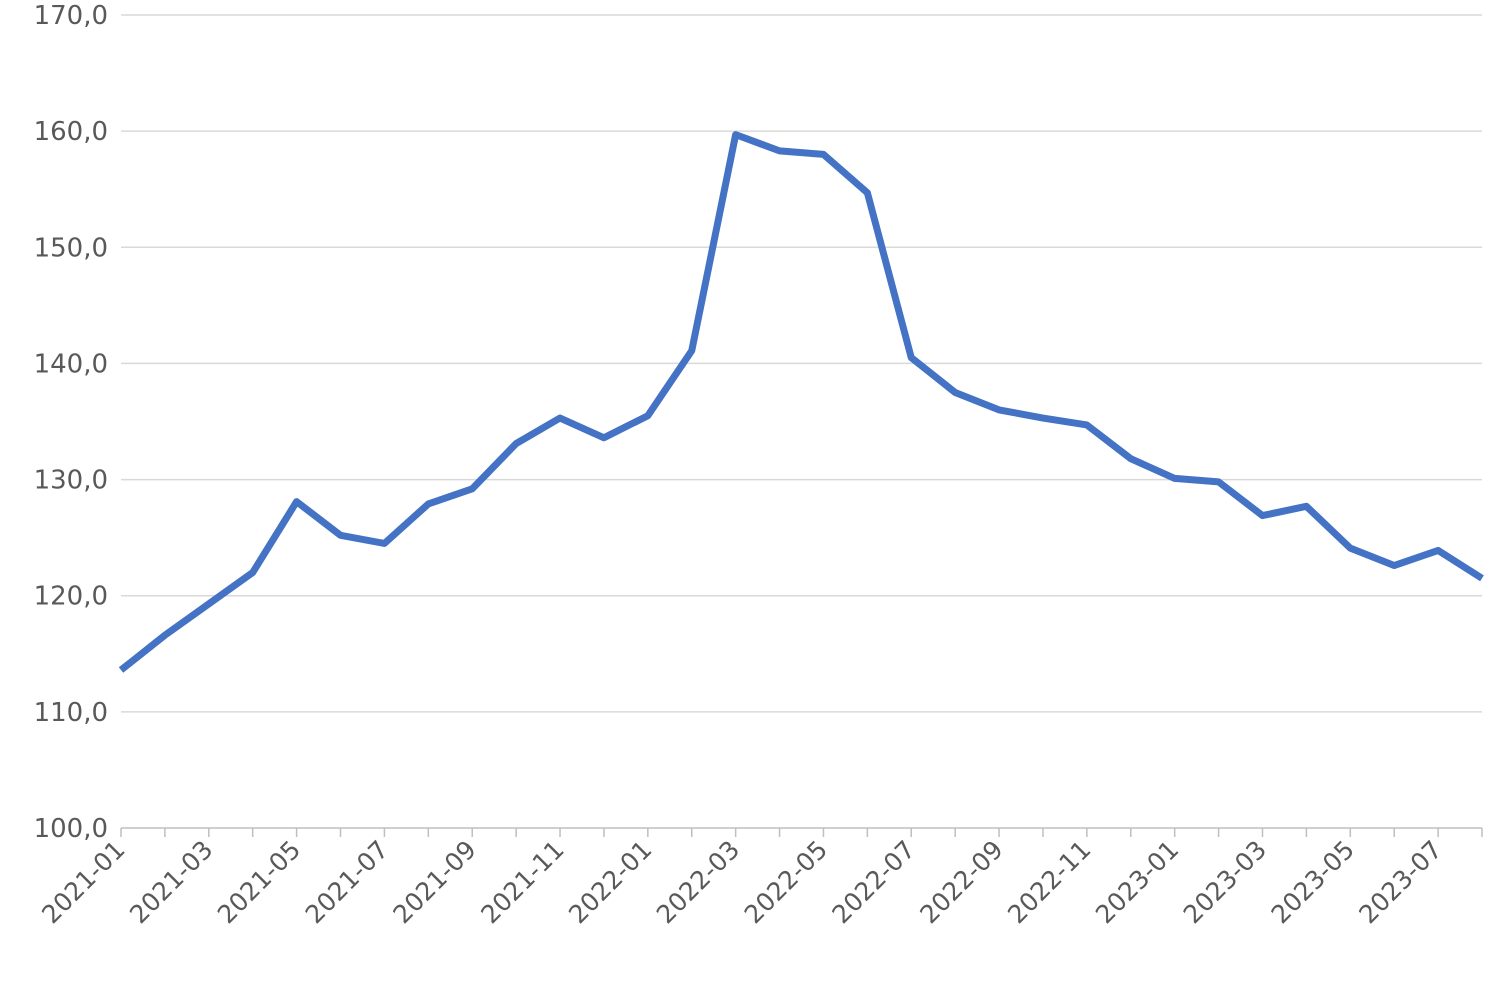 The image size is (1500, 999). Describe the element at coordinates (786, 882) in the screenshot. I see `x-tick-label: 2022-05` at that location.